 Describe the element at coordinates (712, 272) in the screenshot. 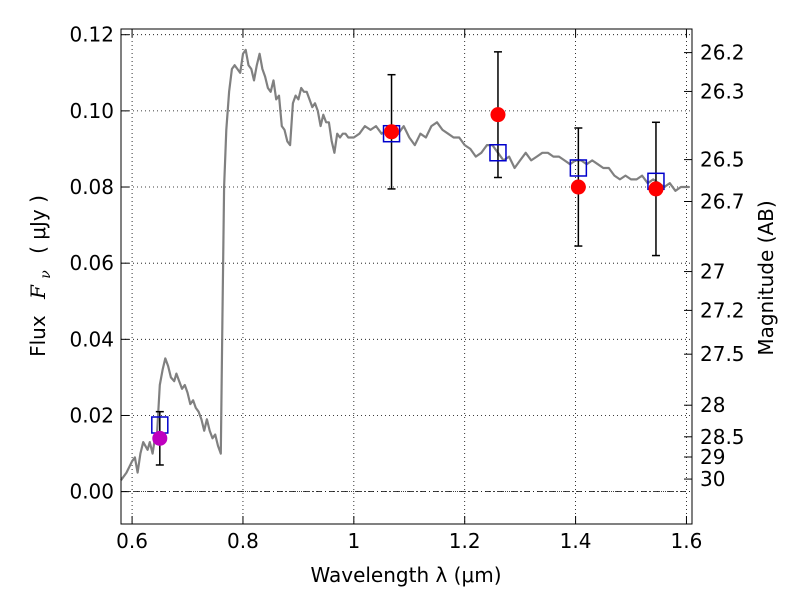

I see `y2-tick-label: 27` at that location.